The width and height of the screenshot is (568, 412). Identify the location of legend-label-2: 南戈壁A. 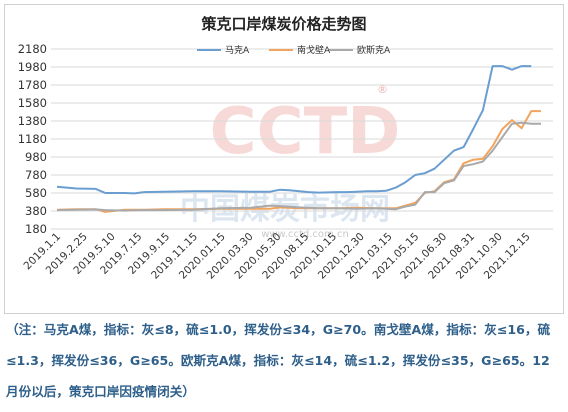
(314, 50).